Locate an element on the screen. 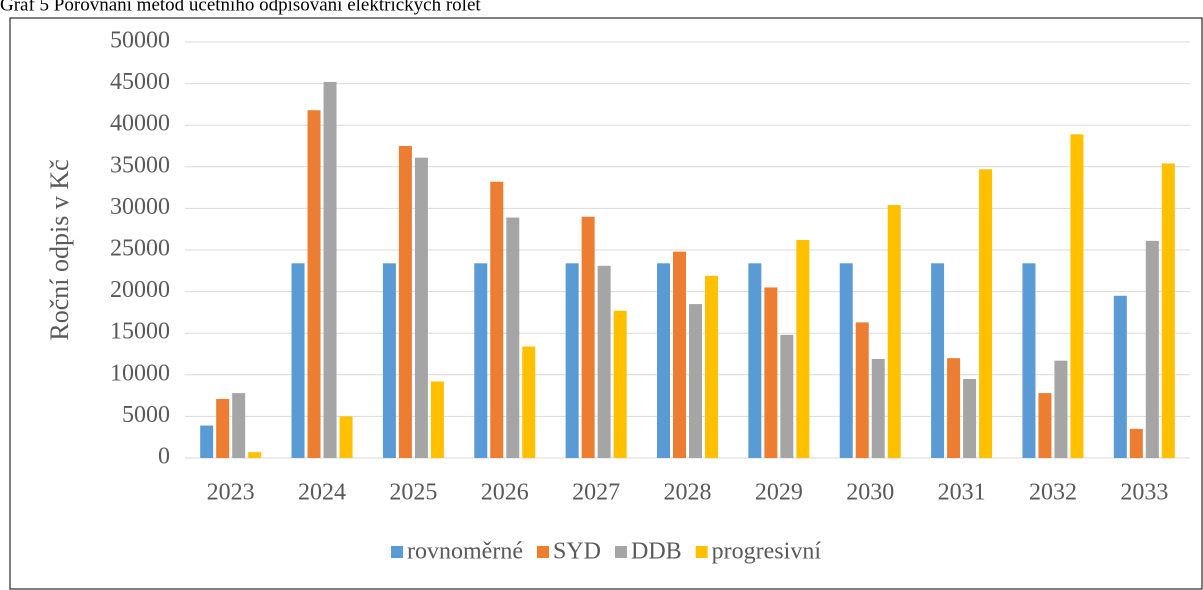 Image resolution: width=1203 pixels, height=590 pixels. x-tick-label: 2032 is located at coordinates (1053, 493).